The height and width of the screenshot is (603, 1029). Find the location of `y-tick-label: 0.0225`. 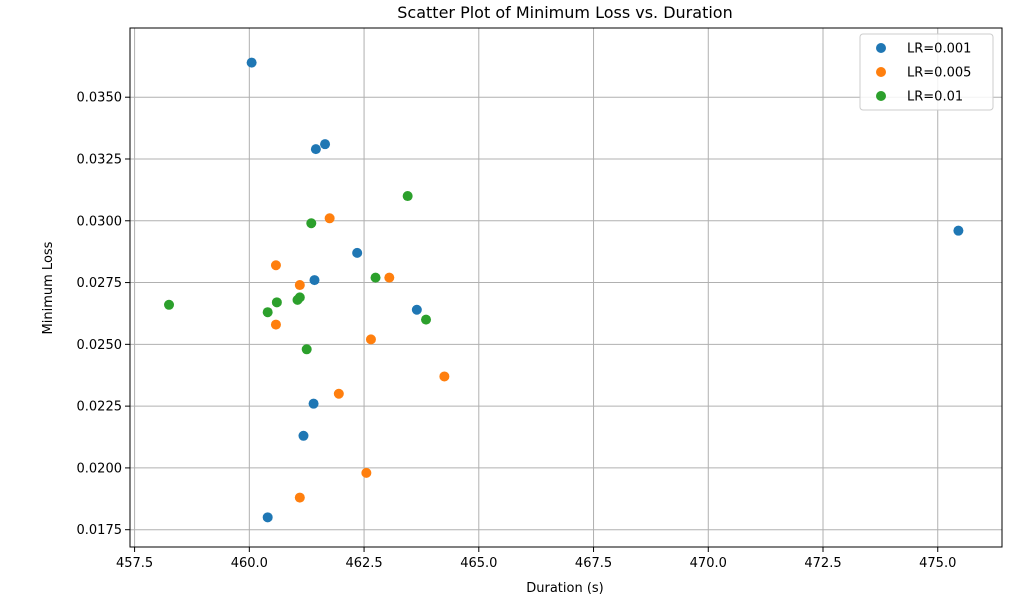

y-tick-label: 0.0225 is located at coordinates (100, 407).